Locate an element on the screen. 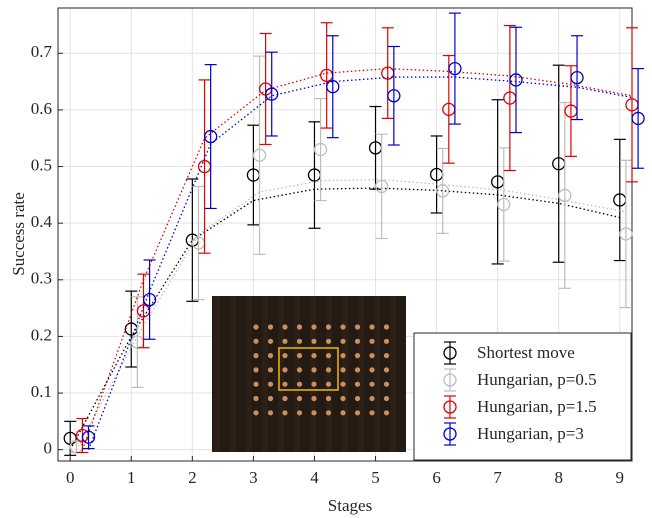 Image resolution: width=652 pixels, height=518 pixels. x-tick-label: 6 is located at coordinates (436, 477).